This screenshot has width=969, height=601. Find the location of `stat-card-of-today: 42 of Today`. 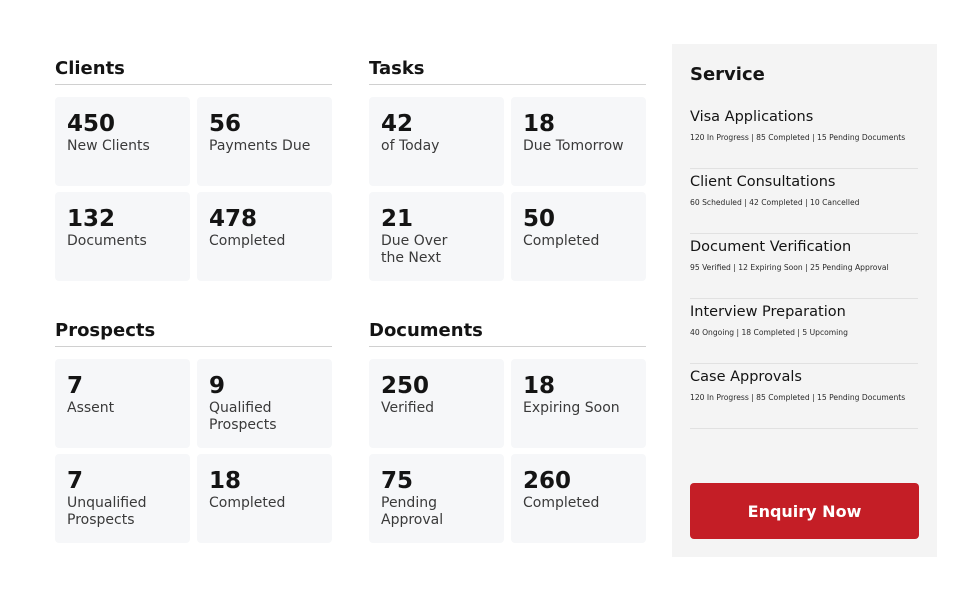

stat-card-of-today: 42 of Today is located at coordinates (436, 141).